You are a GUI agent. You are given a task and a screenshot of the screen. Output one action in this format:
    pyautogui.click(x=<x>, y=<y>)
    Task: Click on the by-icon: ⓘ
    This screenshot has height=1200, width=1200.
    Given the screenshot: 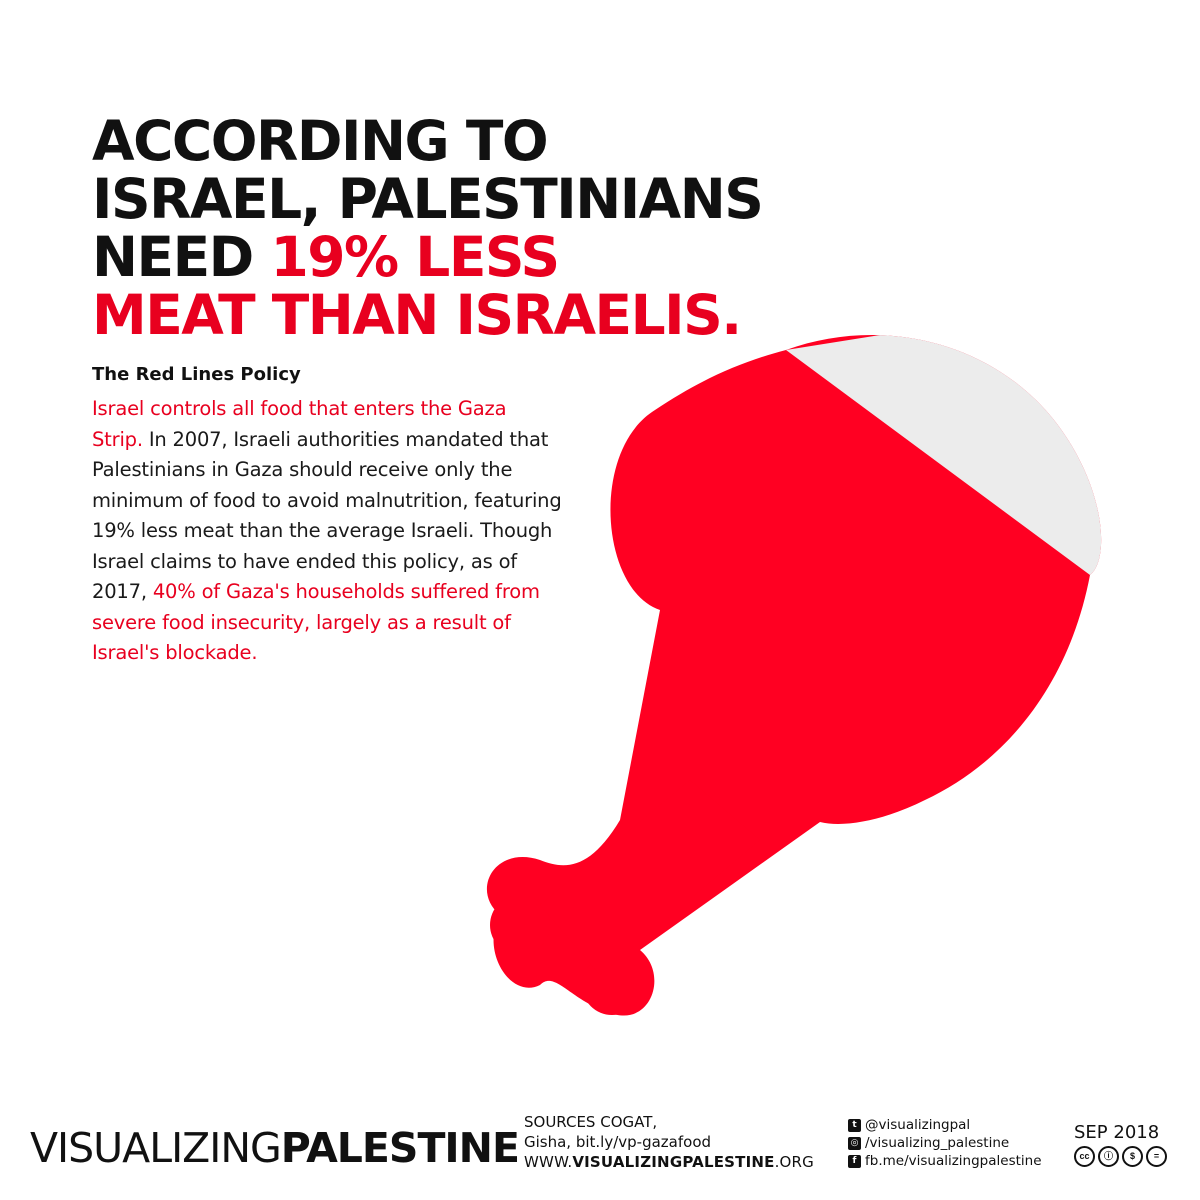 What is the action you would take?
    pyautogui.click(x=1108, y=1156)
    